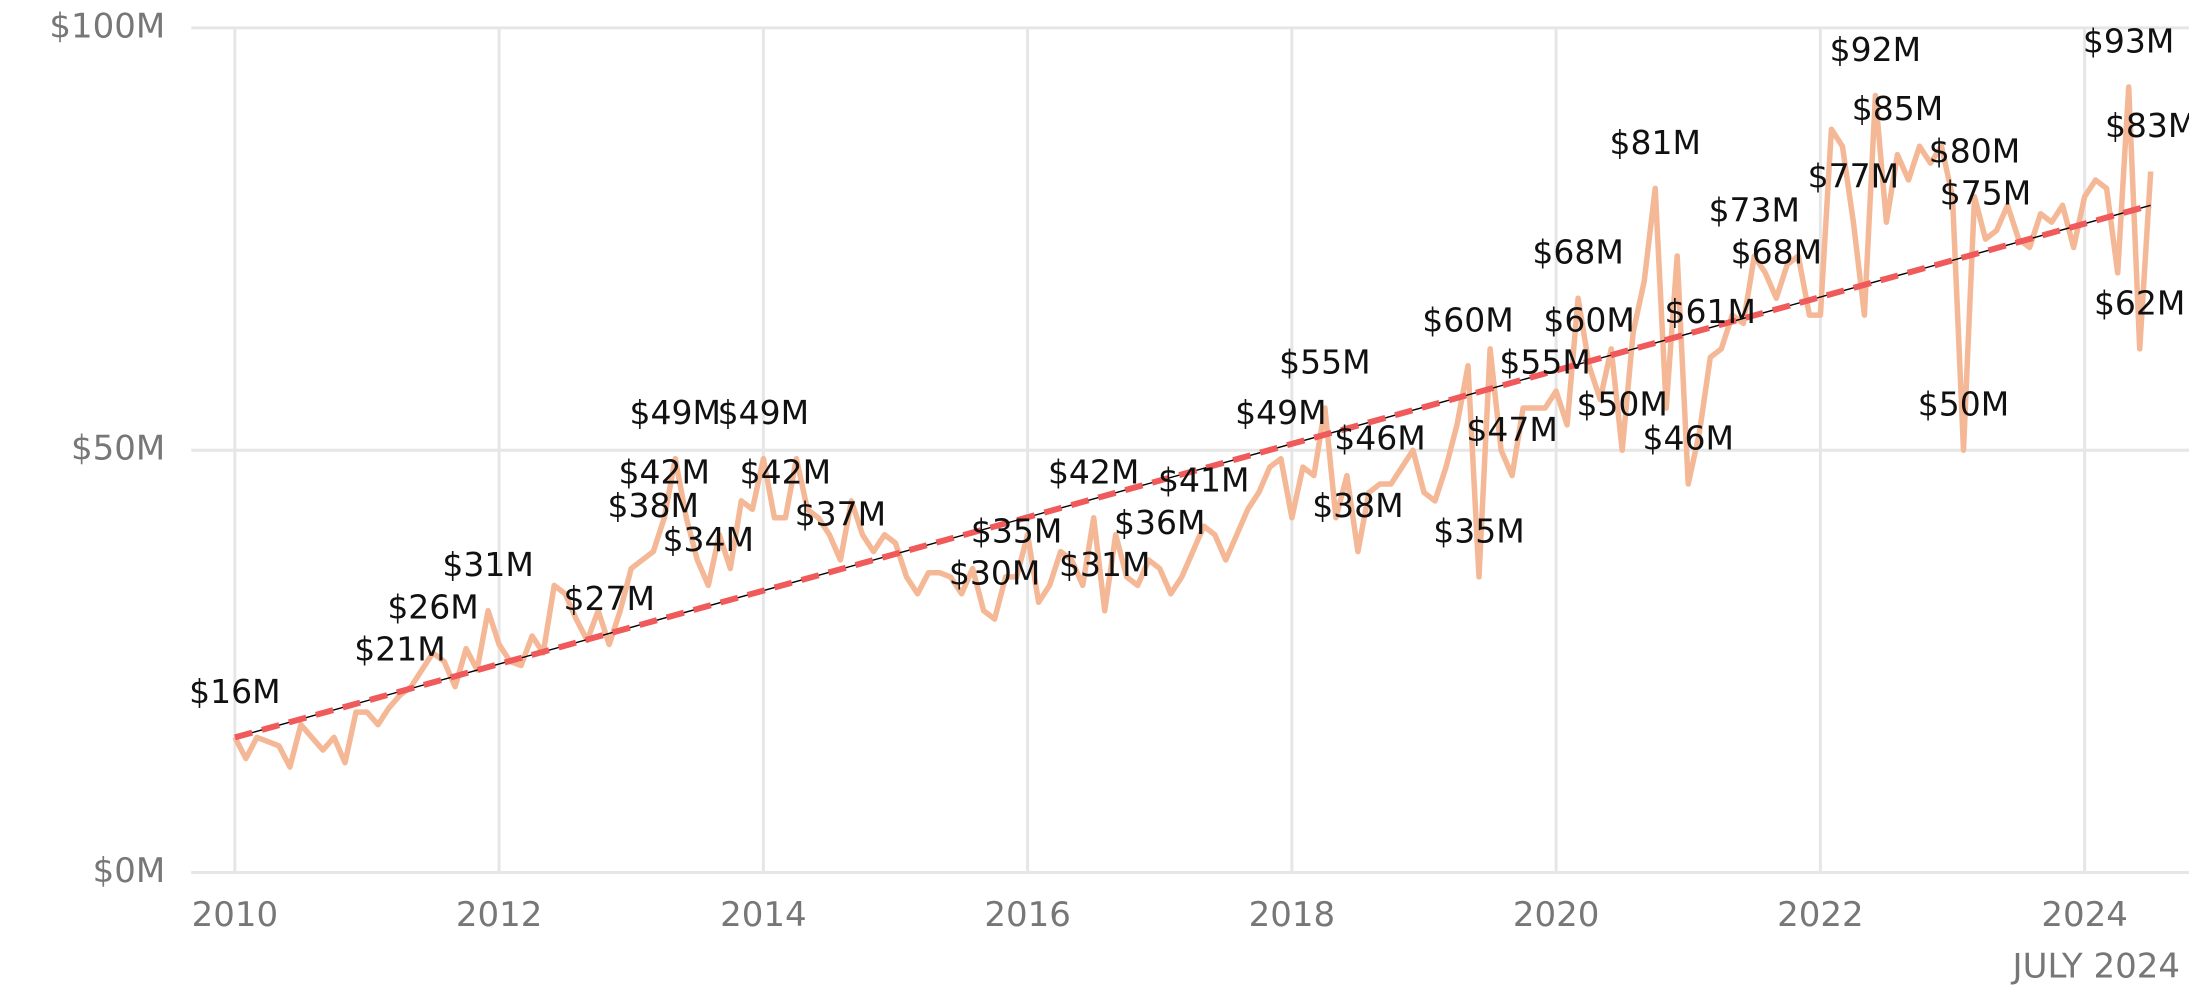 The height and width of the screenshot is (998, 2189). Describe the element at coordinates (1292, 915) in the screenshot. I see `x-tick-label: 2018` at that location.